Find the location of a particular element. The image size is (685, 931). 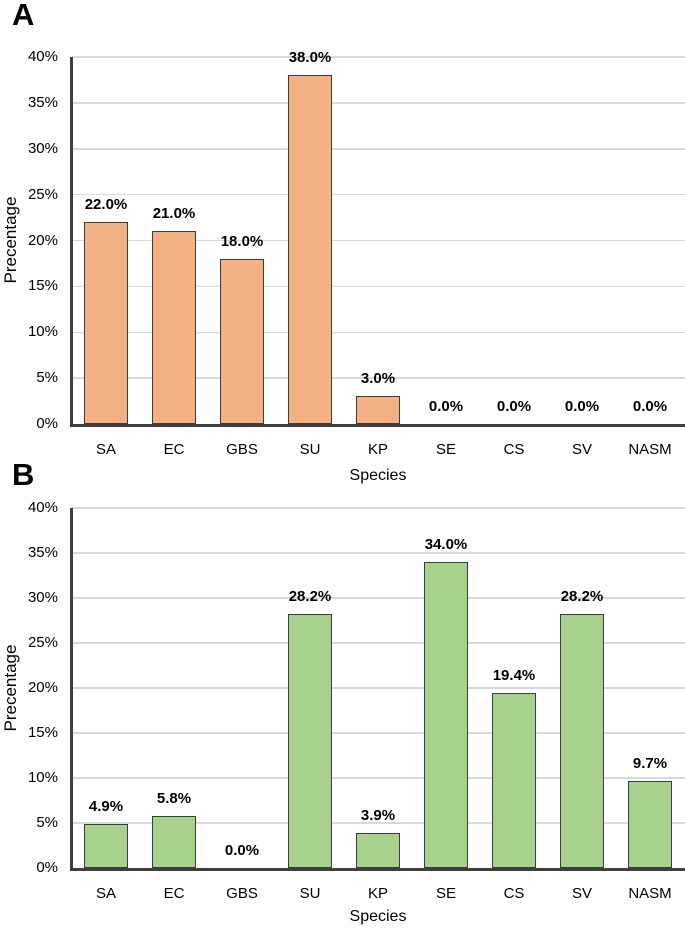

bar-value-label: 38.0% is located at coordinates (310, 58).